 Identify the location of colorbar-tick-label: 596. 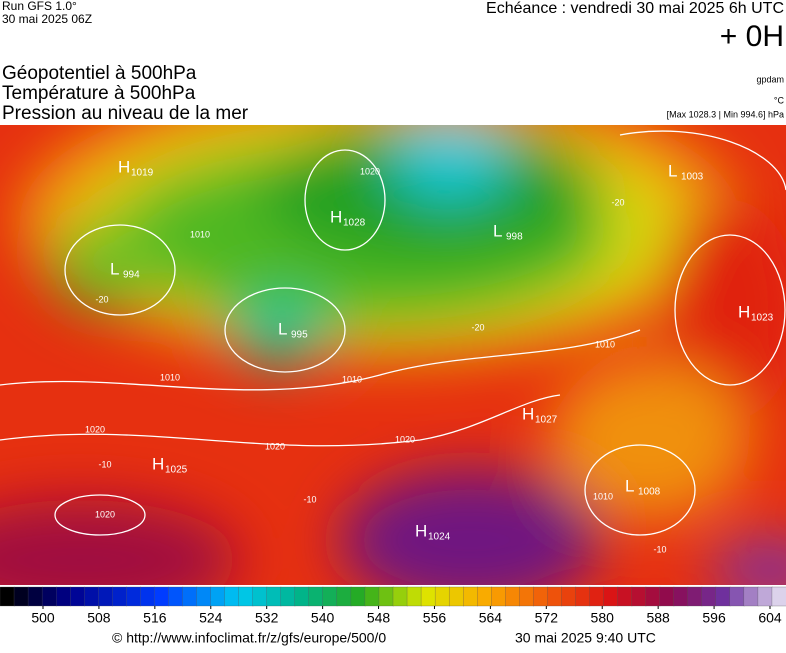
(714, 618).